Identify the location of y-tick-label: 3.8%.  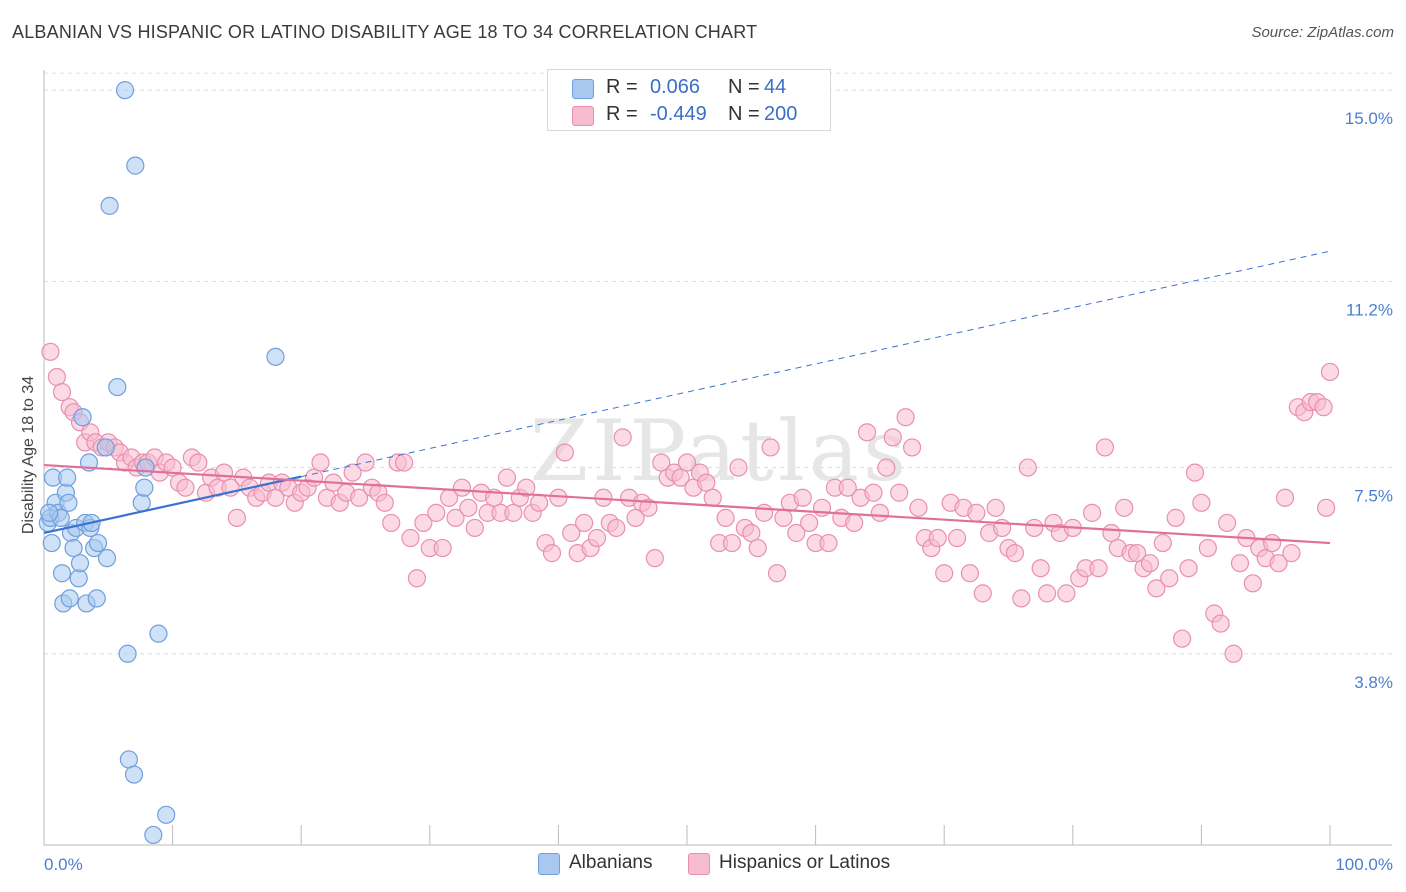
(1373, 682).